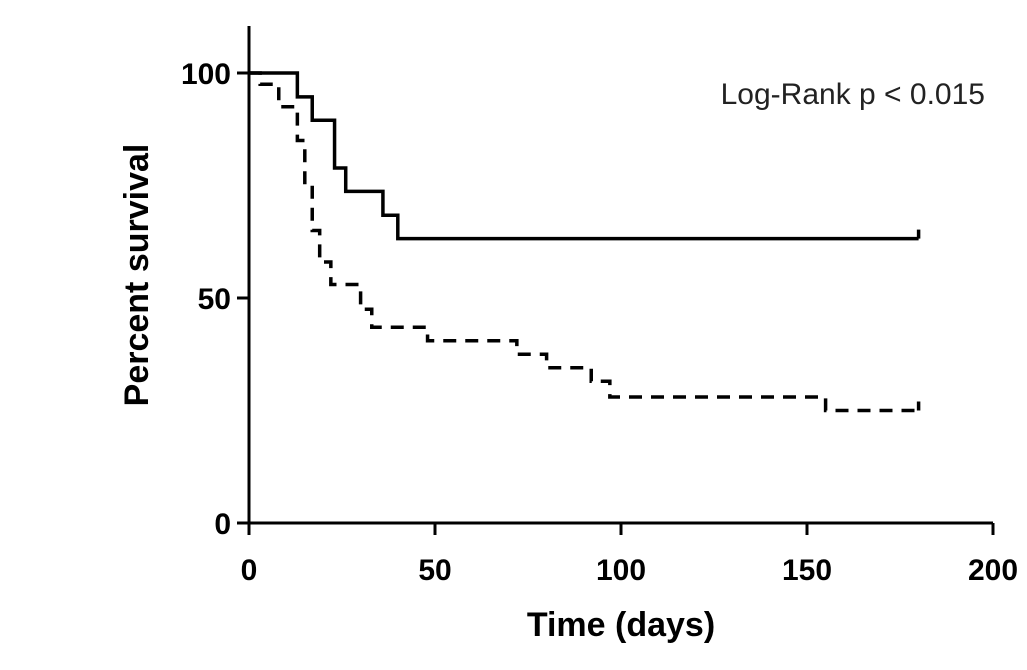 This screenshot has width=1027, height=670. I want to click on x-tick-label-100: 100, so click(621, 570).